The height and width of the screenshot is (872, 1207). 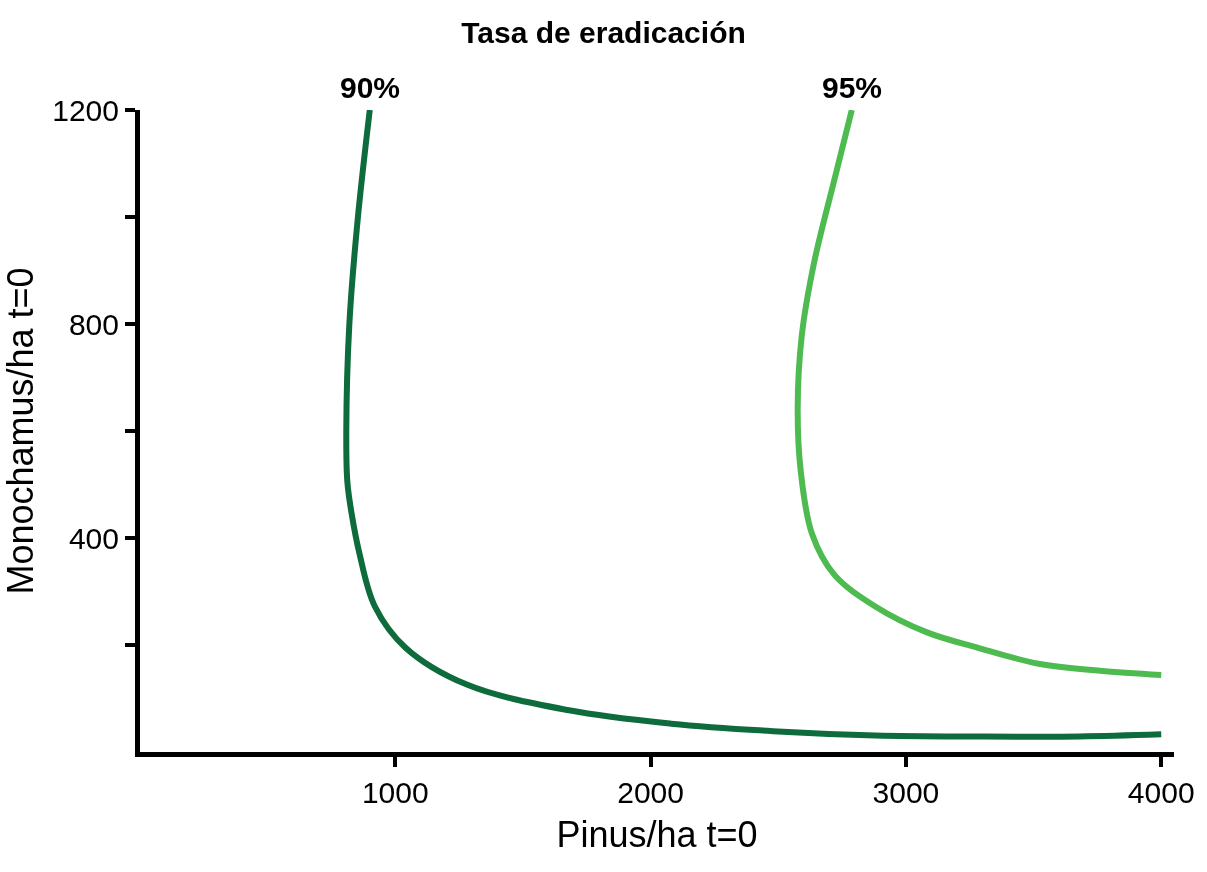 I want to click on x-tick-label: 2000, so click(x=650, y=792).